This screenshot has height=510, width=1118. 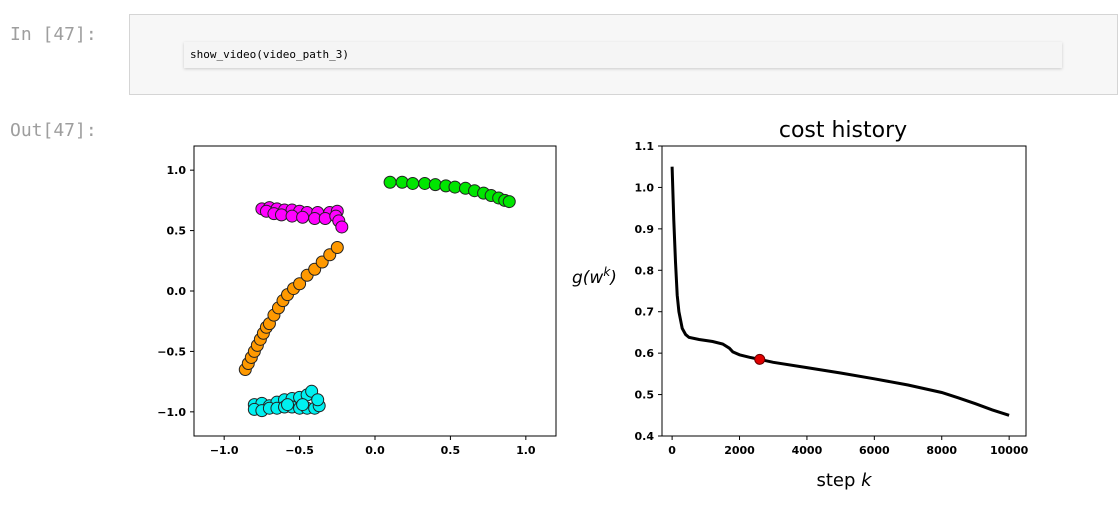 I want to click on x-tick-label: 4000, so click(x=807, y=450).